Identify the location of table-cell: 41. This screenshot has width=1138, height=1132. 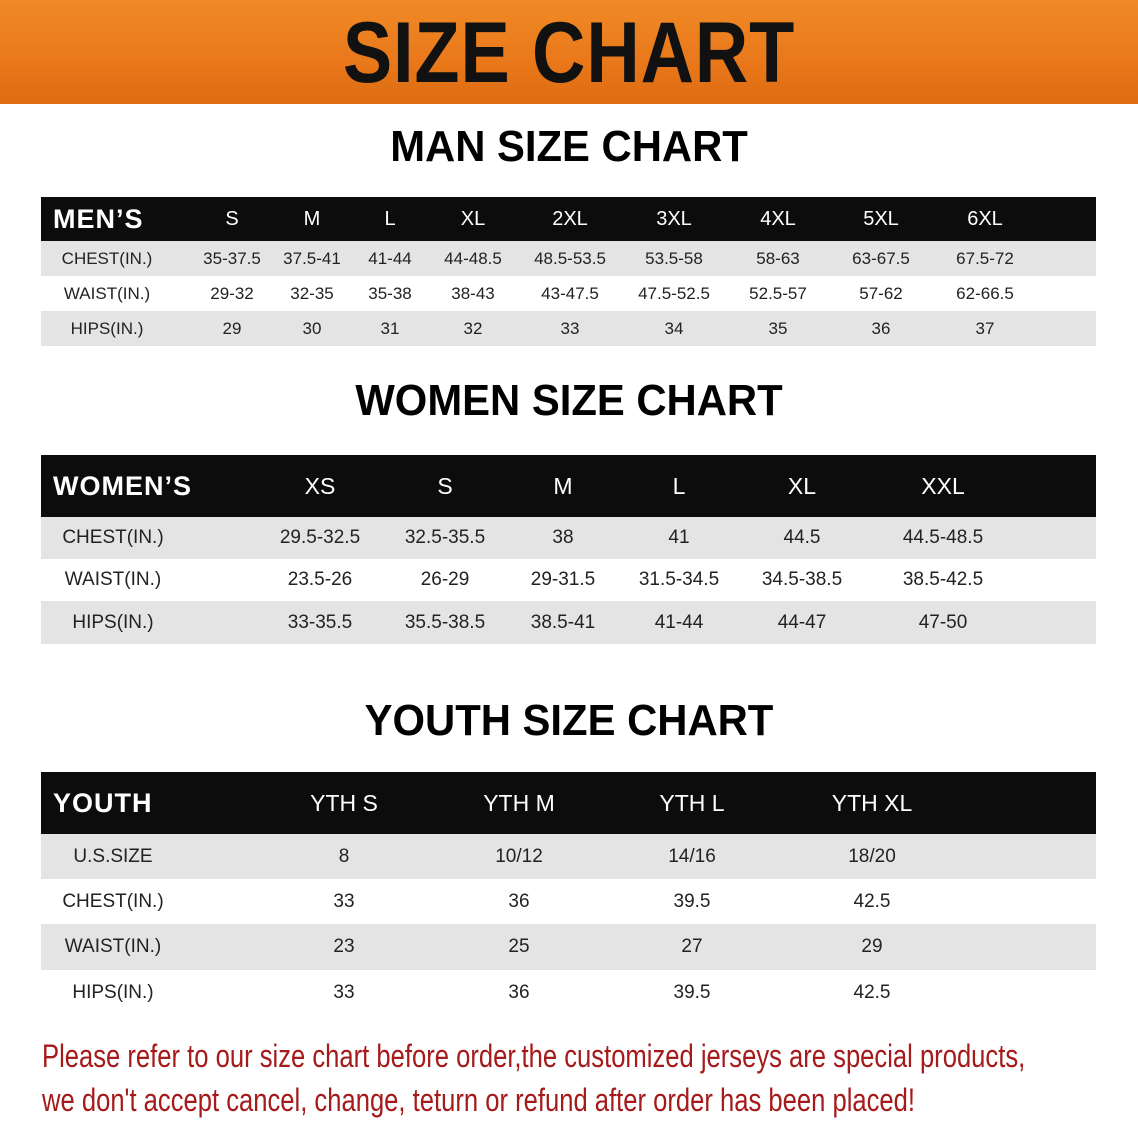
(679, 537).